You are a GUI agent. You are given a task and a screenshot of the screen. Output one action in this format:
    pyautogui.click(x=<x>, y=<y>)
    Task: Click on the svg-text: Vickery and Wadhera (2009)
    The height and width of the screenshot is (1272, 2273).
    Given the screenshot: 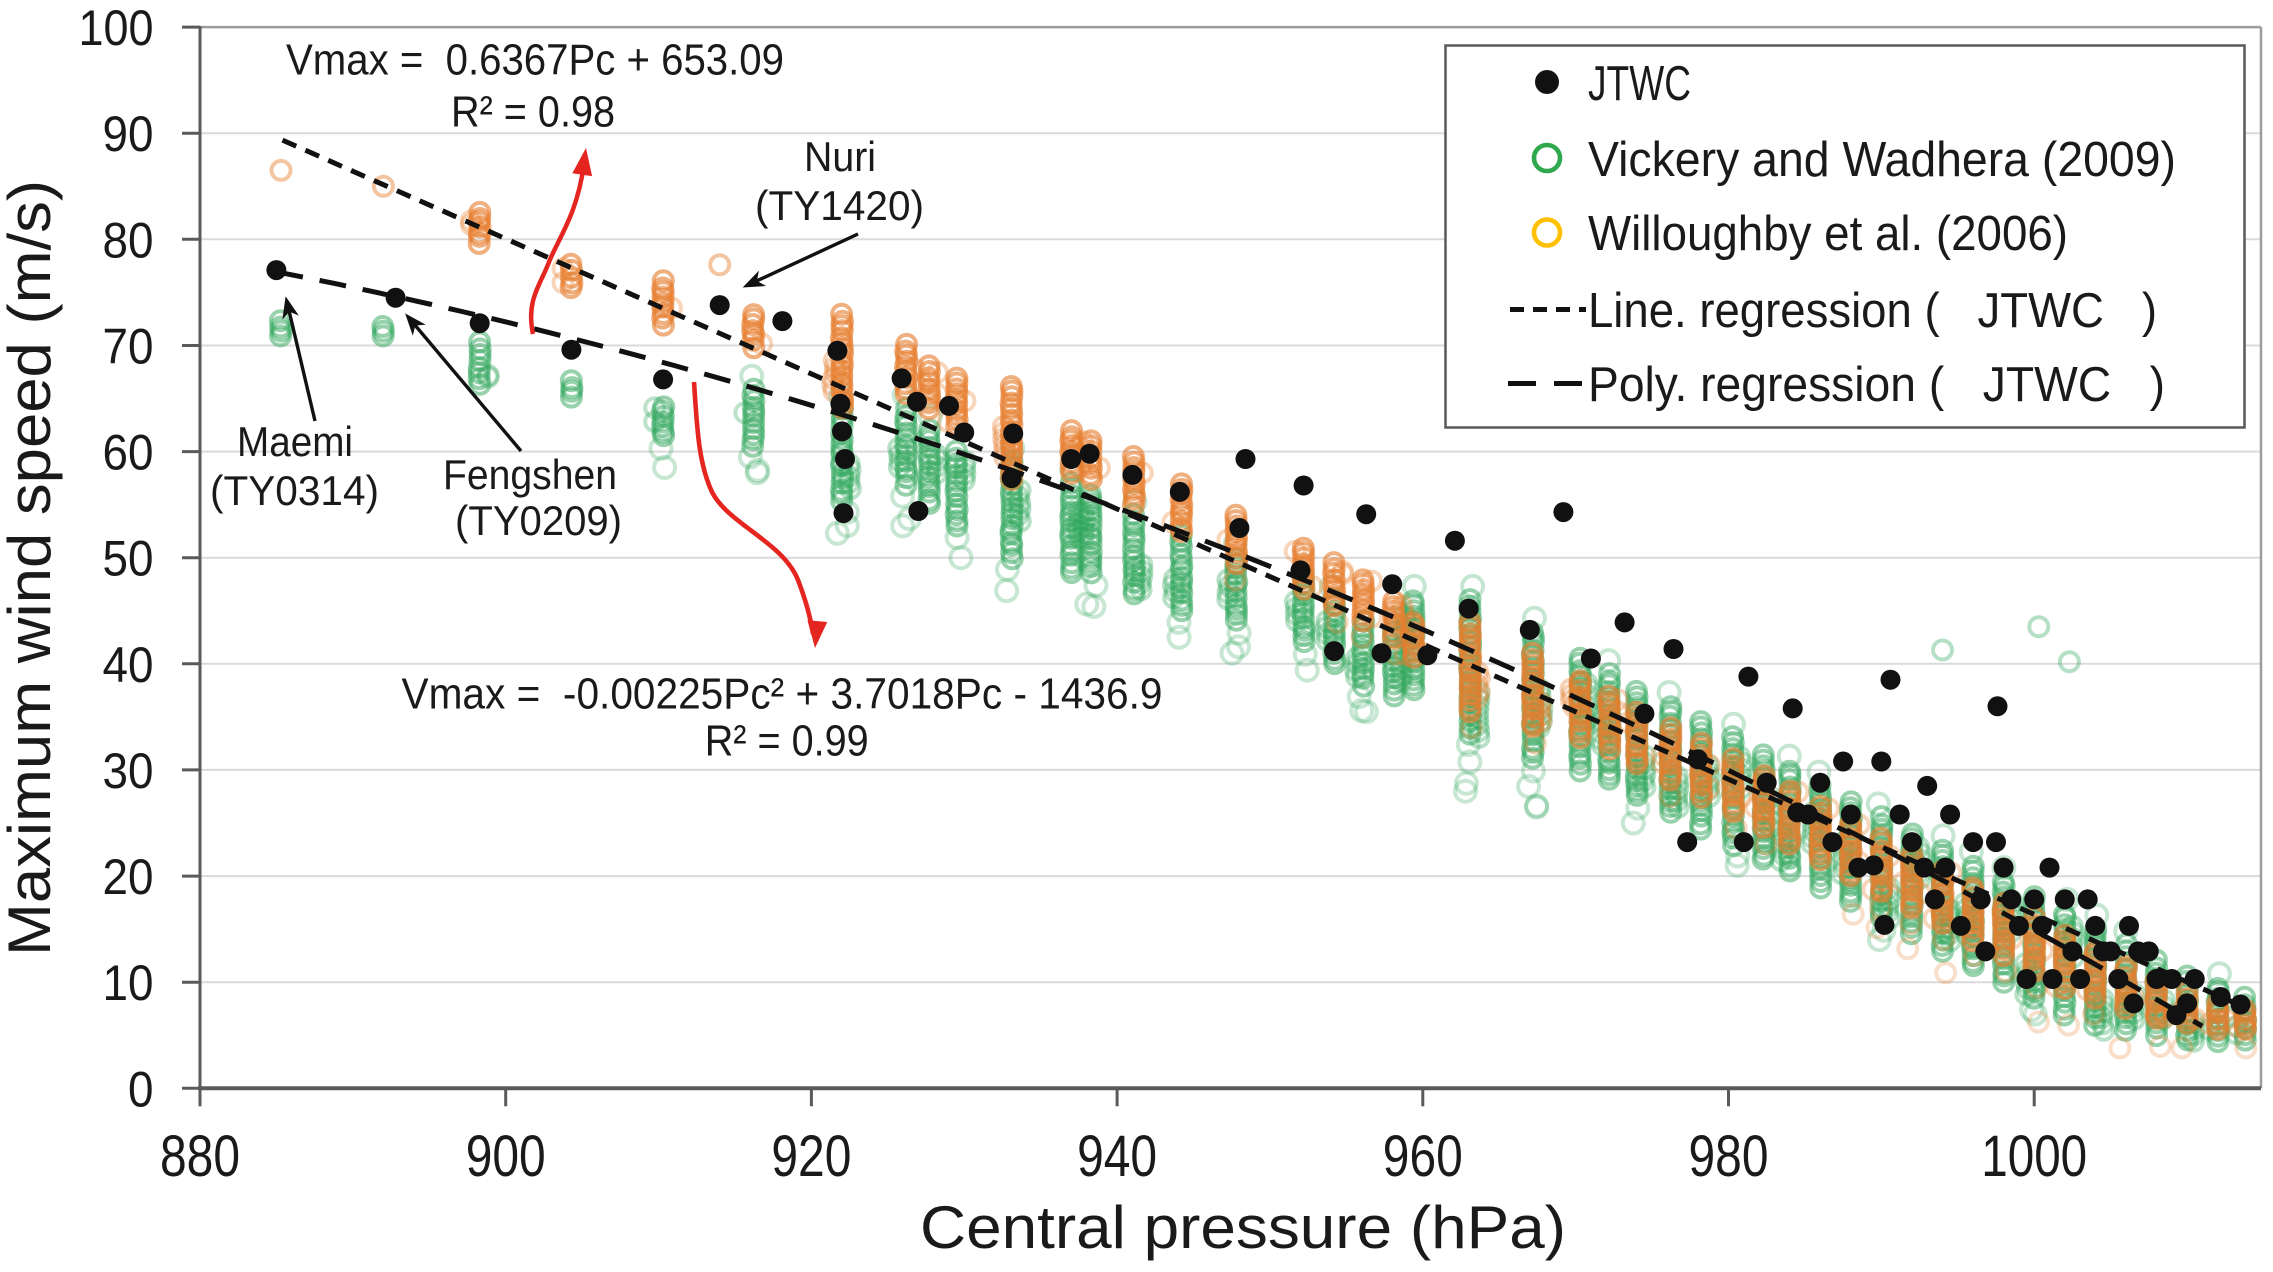 What is the action you would take?
    pyautogui.click(x=1882, y=160)
    